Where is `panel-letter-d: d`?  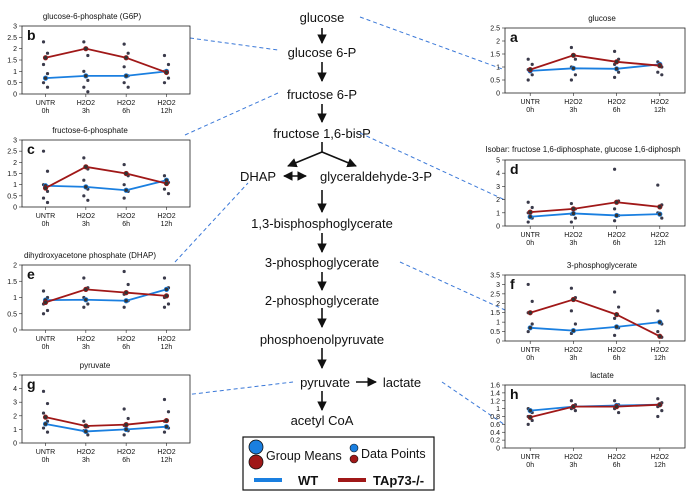 panel-letter-d: d is located at coordinates (514, 169).